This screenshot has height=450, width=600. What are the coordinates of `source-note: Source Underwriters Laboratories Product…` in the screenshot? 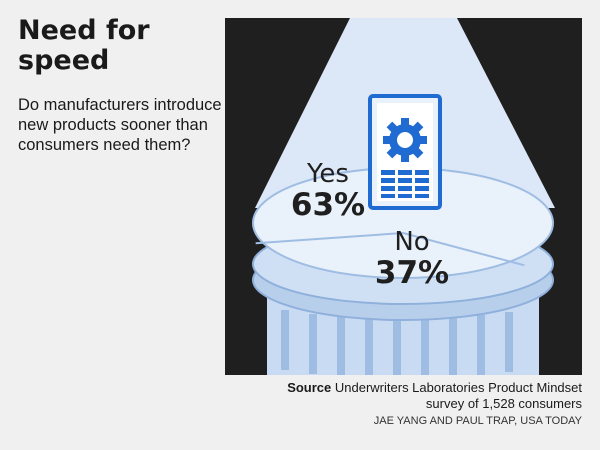 It's located at (417, 396).